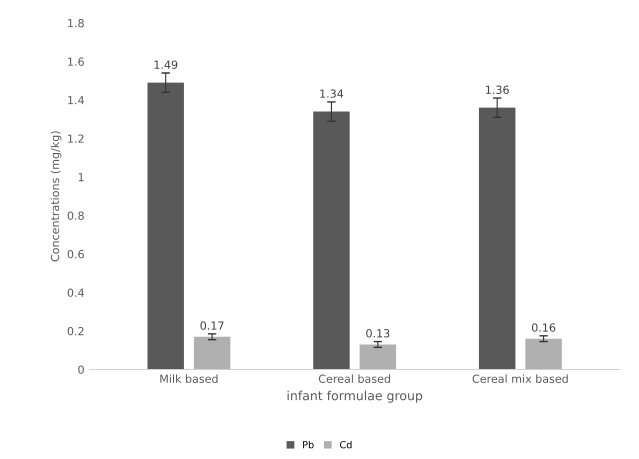 The height and width of the screenshot is (459, 639). I want to click on data-label: 0.17, so click(212, 325).